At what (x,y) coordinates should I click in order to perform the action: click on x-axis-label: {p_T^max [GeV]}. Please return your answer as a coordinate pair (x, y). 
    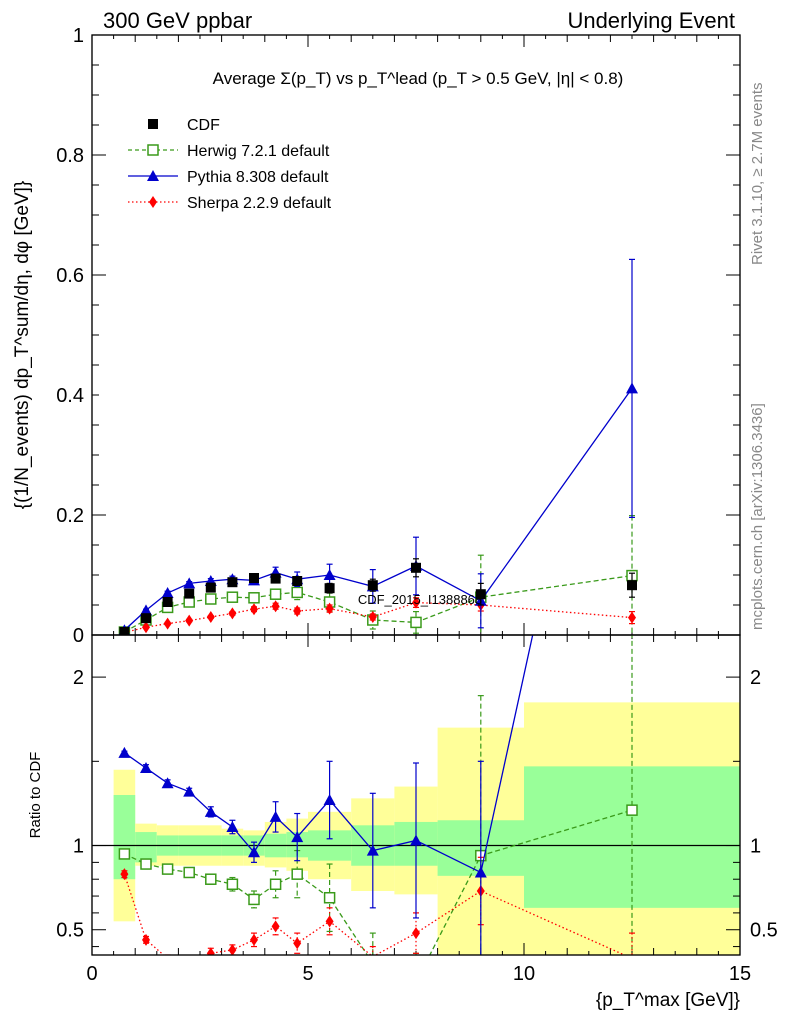
    Looking at the image, I should click on (668, 1000).